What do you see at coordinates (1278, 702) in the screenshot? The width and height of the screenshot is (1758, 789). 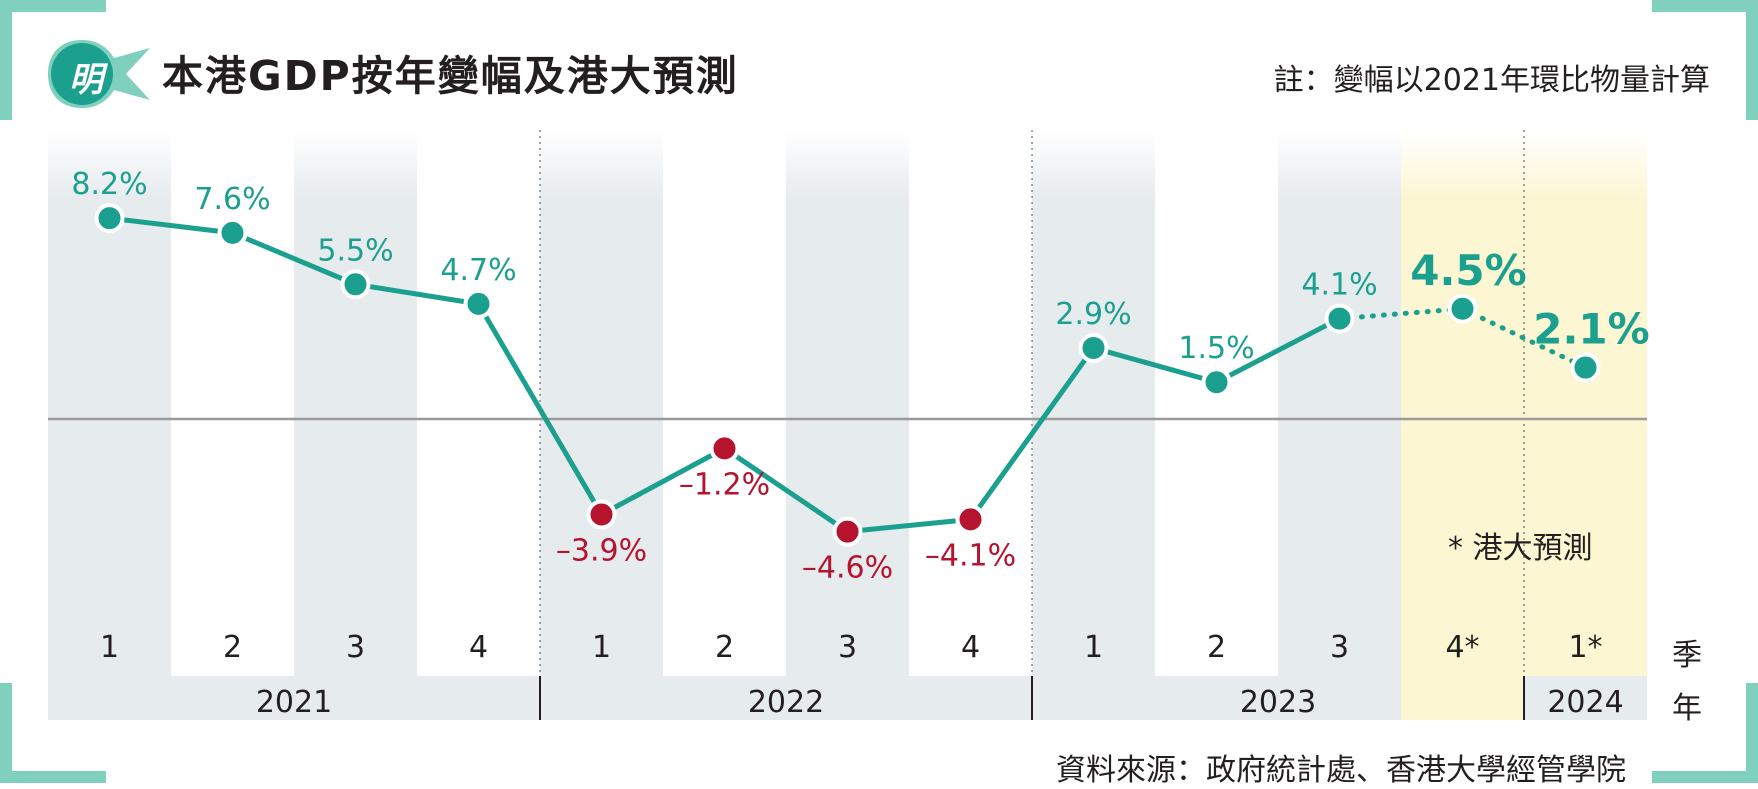 I see `year-label-2023: 2023` at bounding box center [1278, 702].